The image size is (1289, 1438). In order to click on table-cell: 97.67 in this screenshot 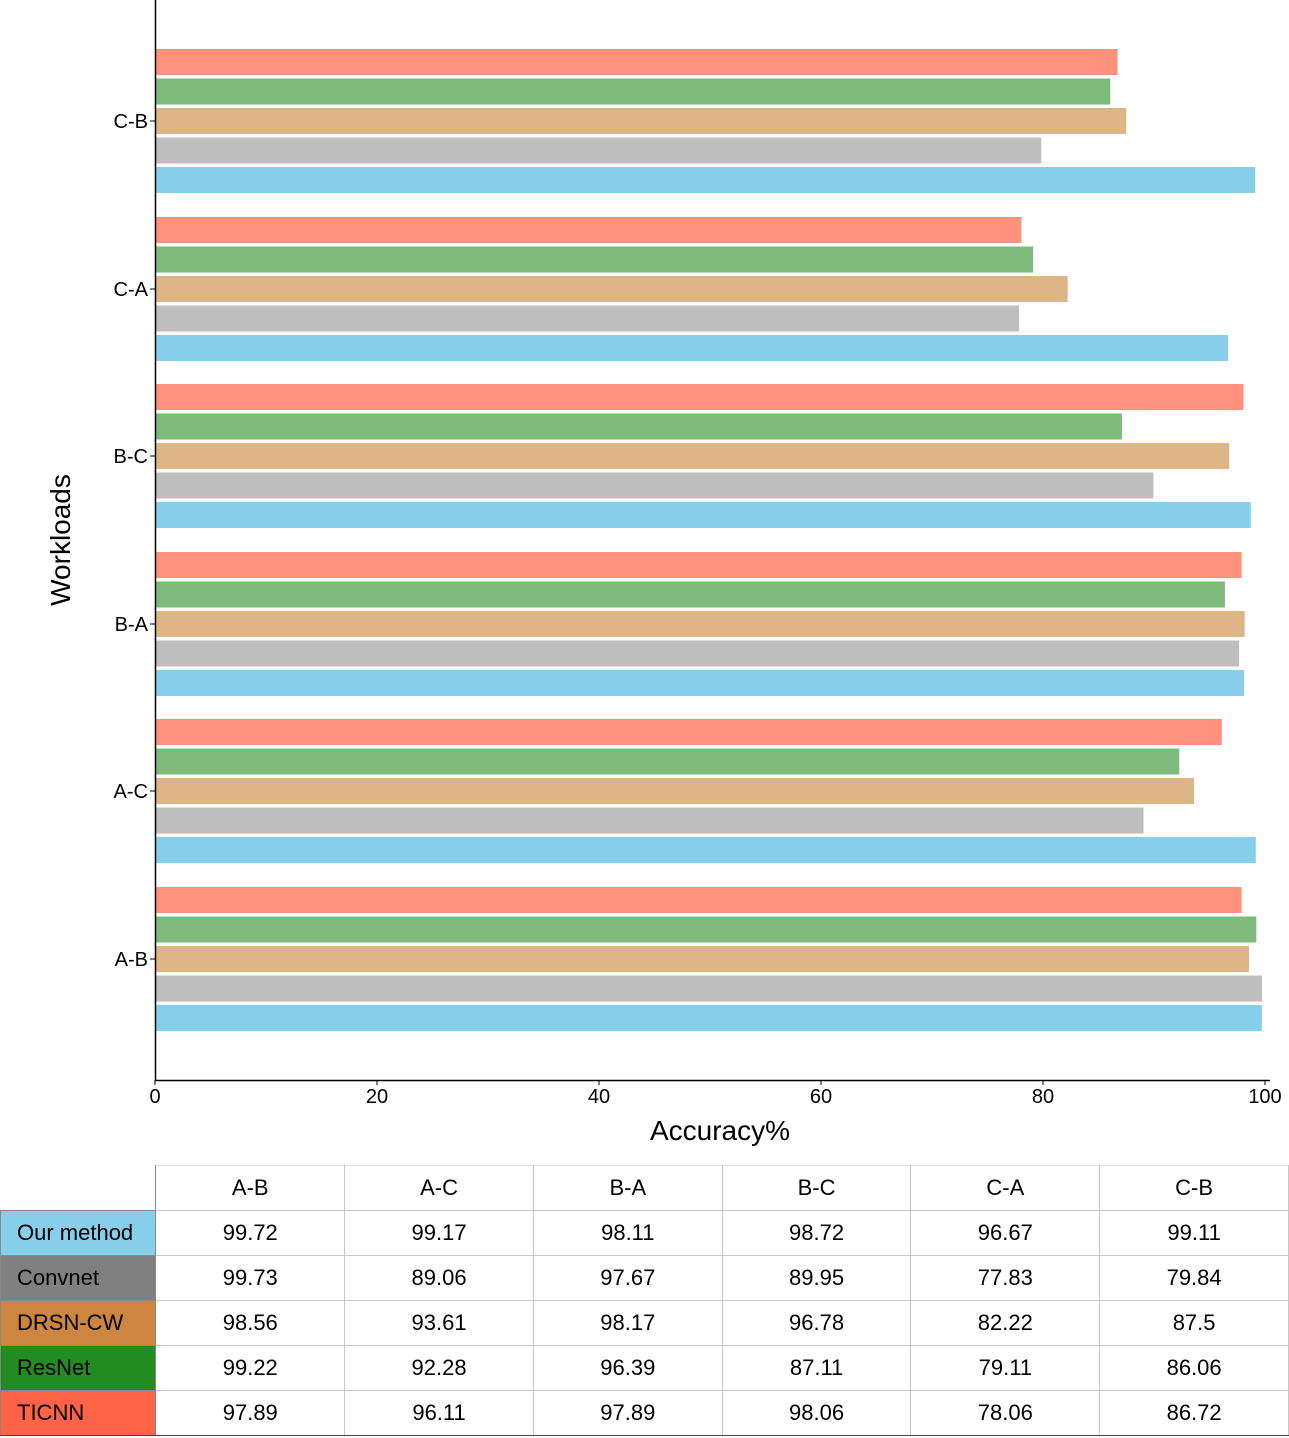, I will do `click(627, 1278)`.